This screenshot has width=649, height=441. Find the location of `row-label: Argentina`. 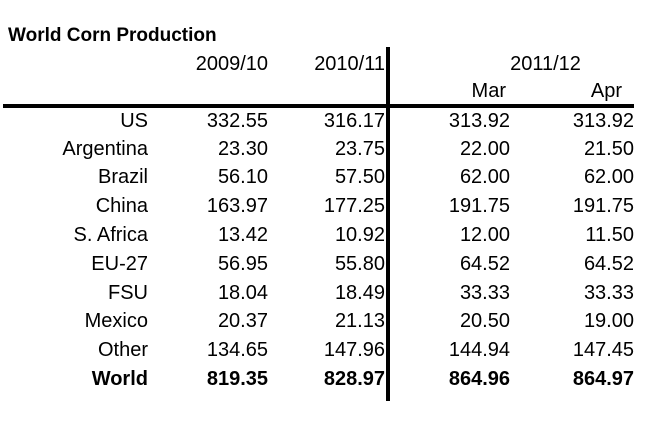

row-label: Argentina is located at coordinates (105, 148).